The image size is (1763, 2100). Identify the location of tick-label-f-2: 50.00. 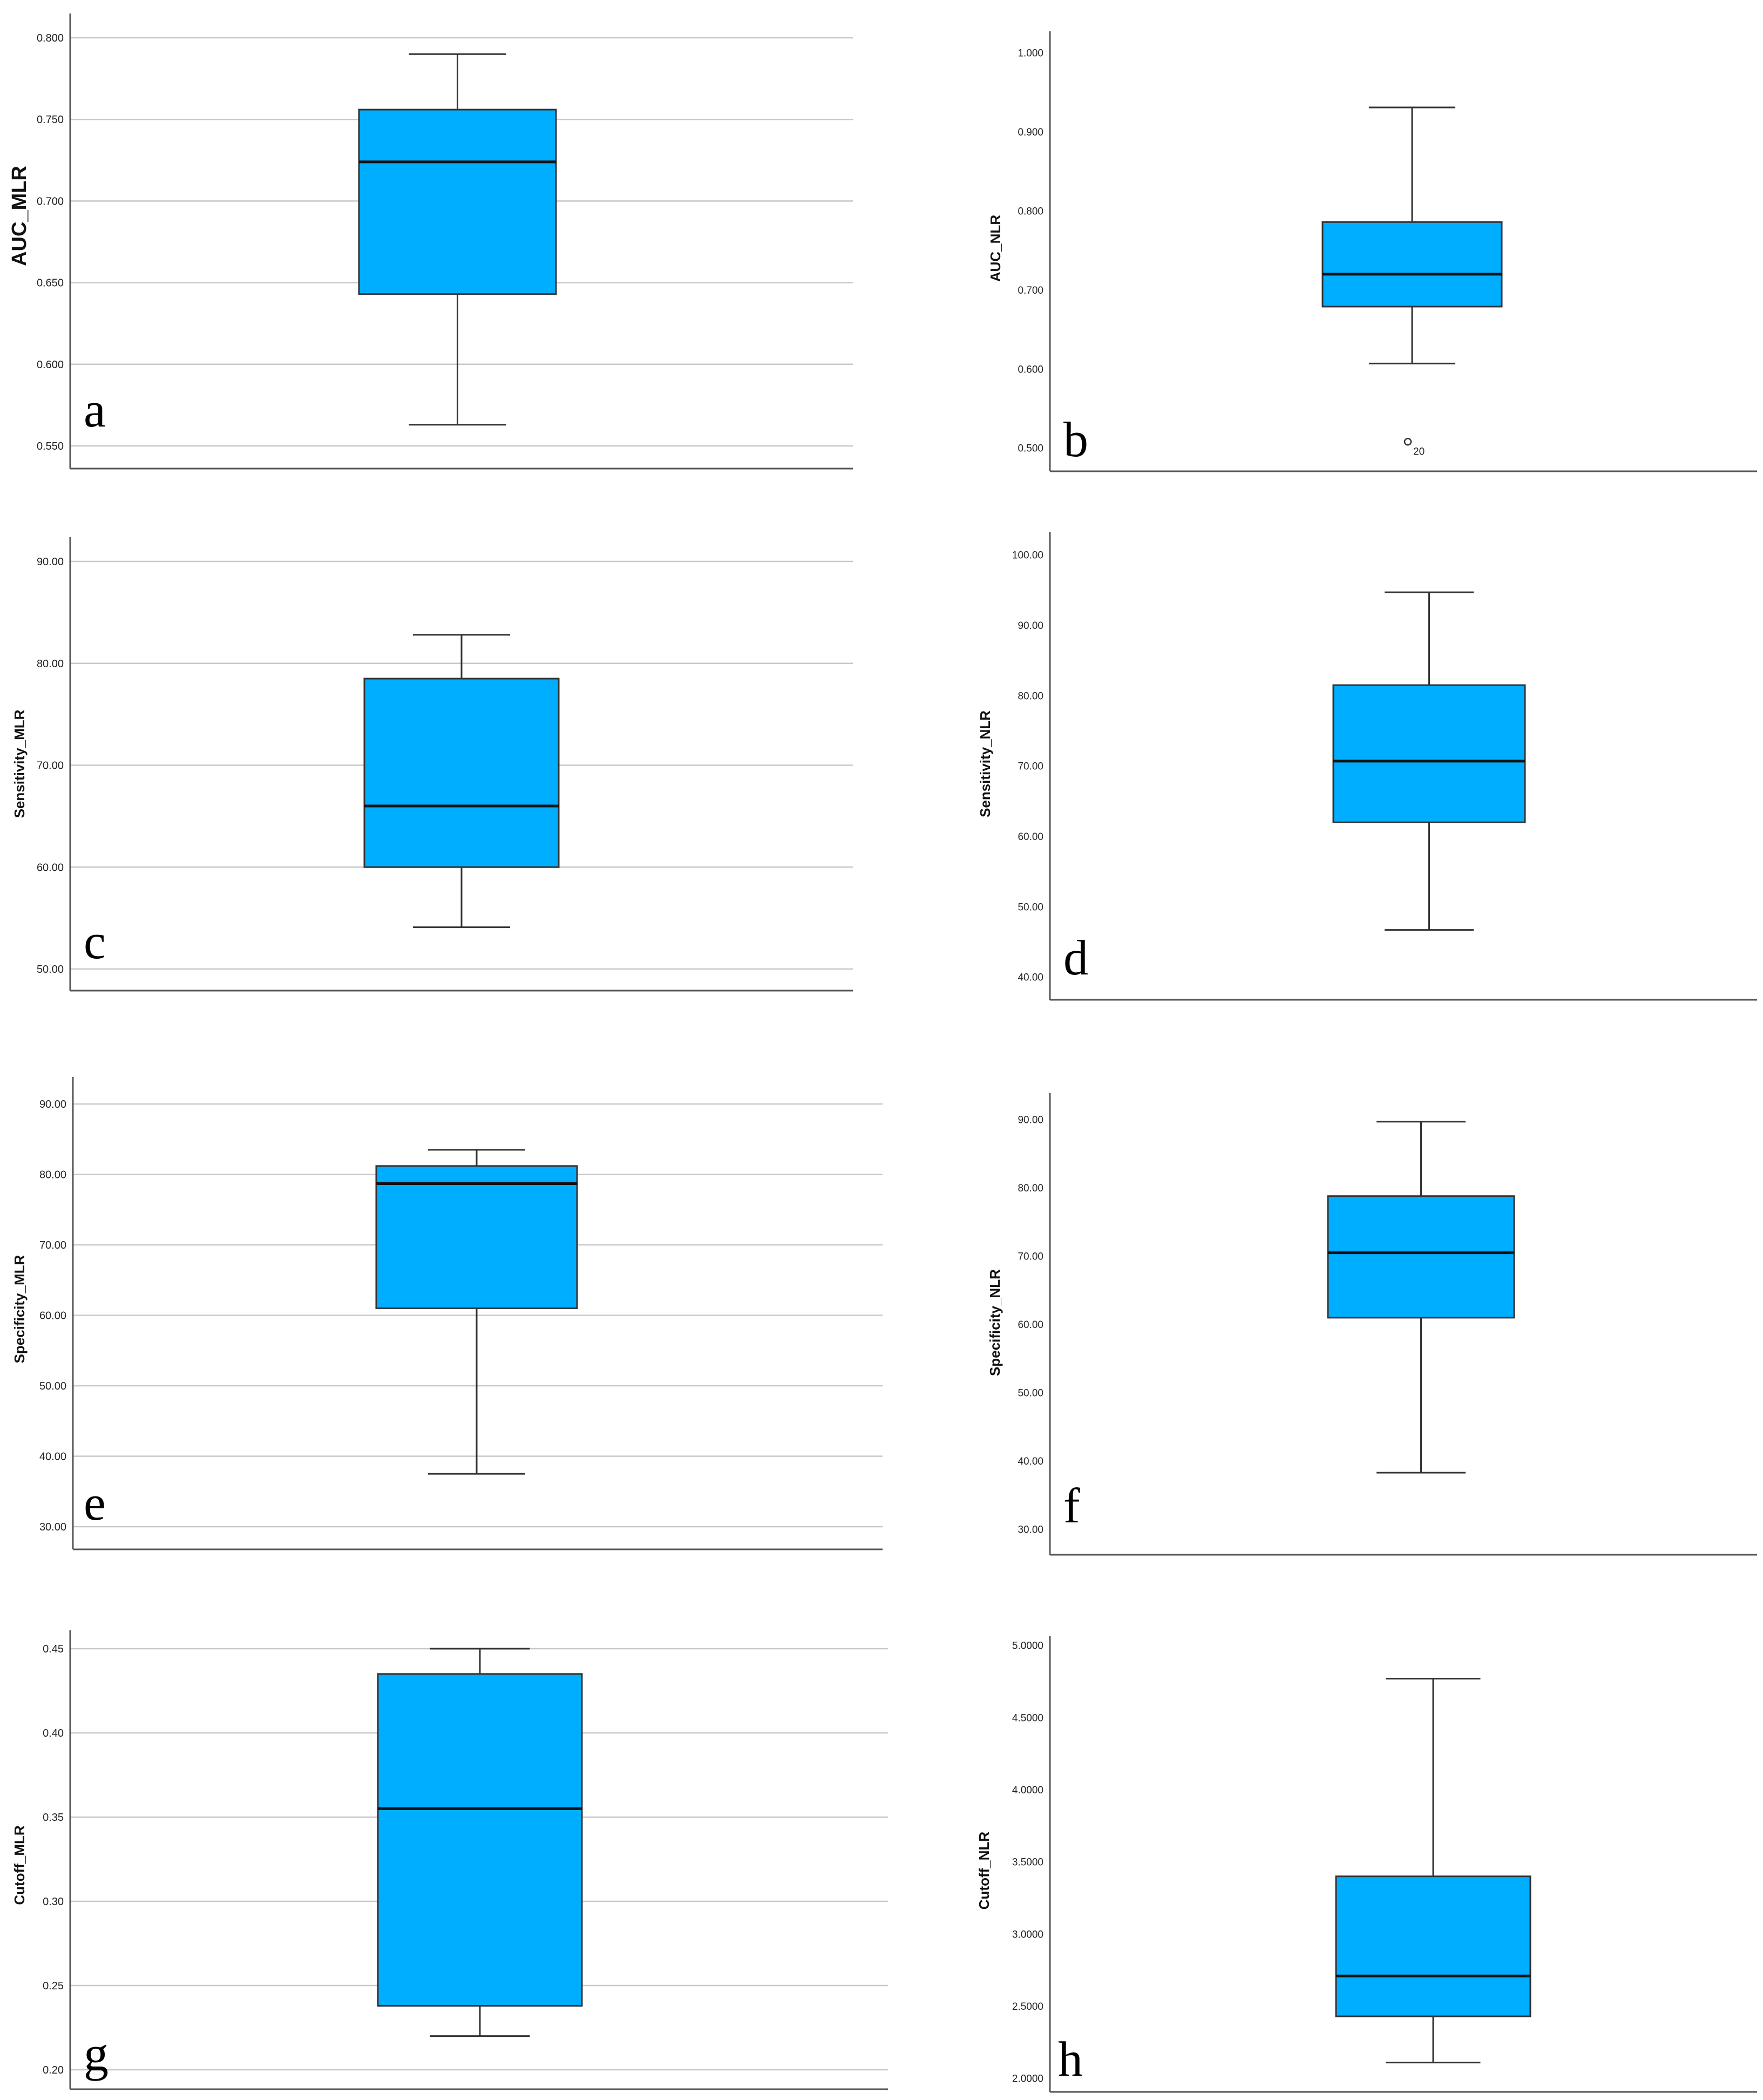
(1030, 1394).